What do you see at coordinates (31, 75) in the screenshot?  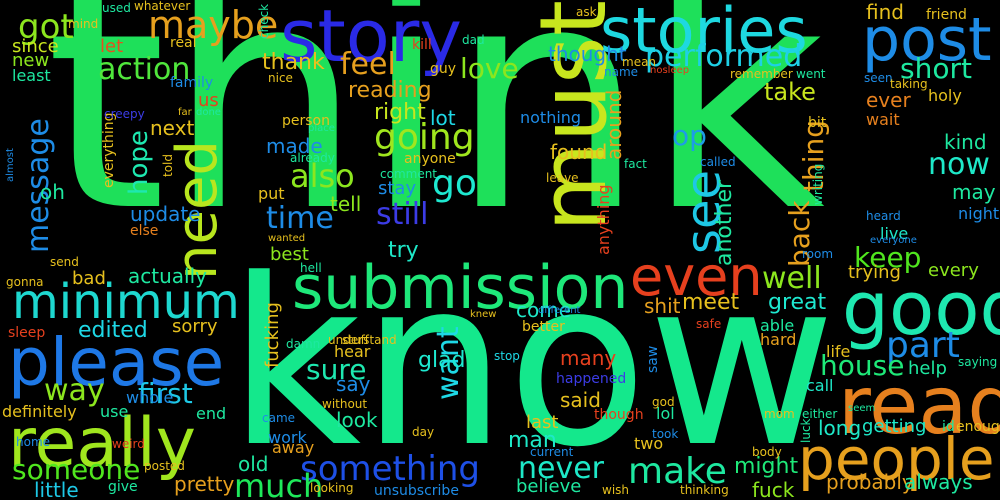 I see `word-least: least` at bounding box center [31, 75].